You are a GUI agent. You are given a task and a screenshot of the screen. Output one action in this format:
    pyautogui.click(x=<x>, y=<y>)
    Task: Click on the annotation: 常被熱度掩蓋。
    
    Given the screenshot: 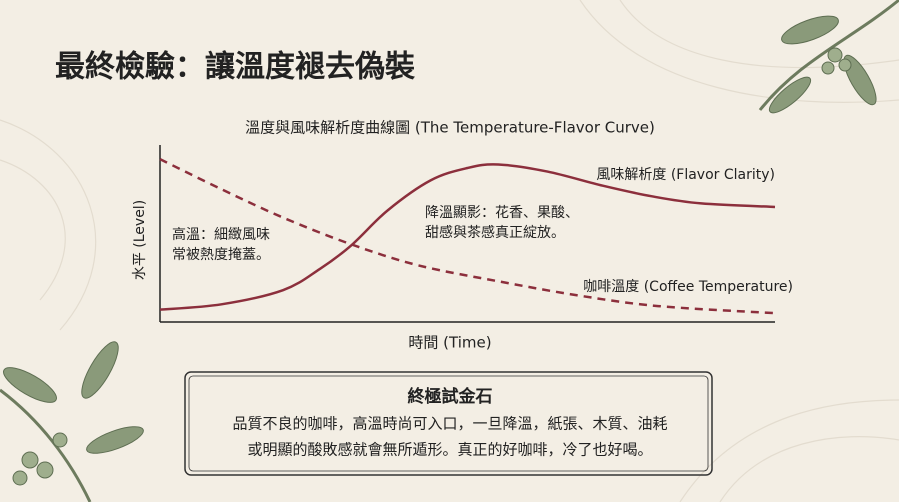 What is the action you would take?
    pyautogui.click(x=221, y=255)
    